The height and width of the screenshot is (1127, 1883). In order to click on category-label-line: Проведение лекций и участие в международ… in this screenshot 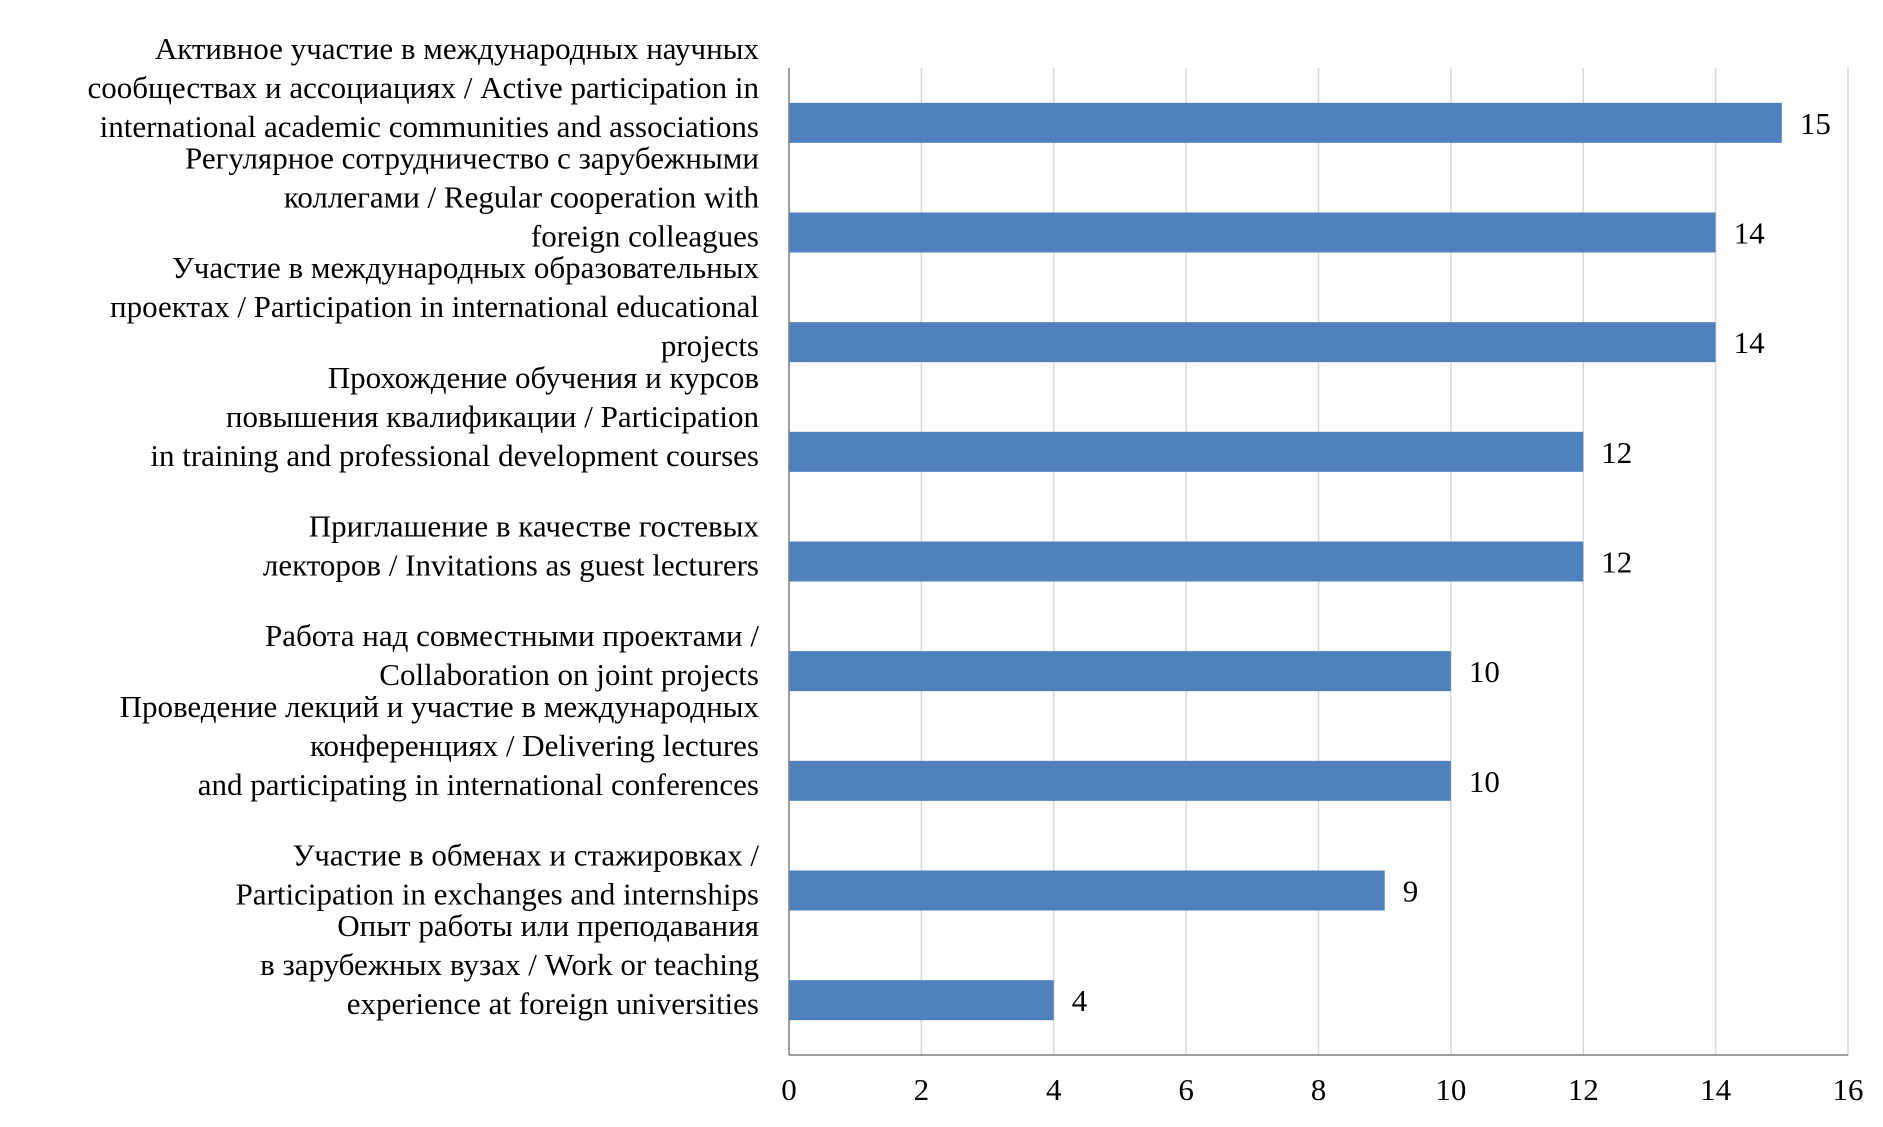, I will do `click(440, 706)`.